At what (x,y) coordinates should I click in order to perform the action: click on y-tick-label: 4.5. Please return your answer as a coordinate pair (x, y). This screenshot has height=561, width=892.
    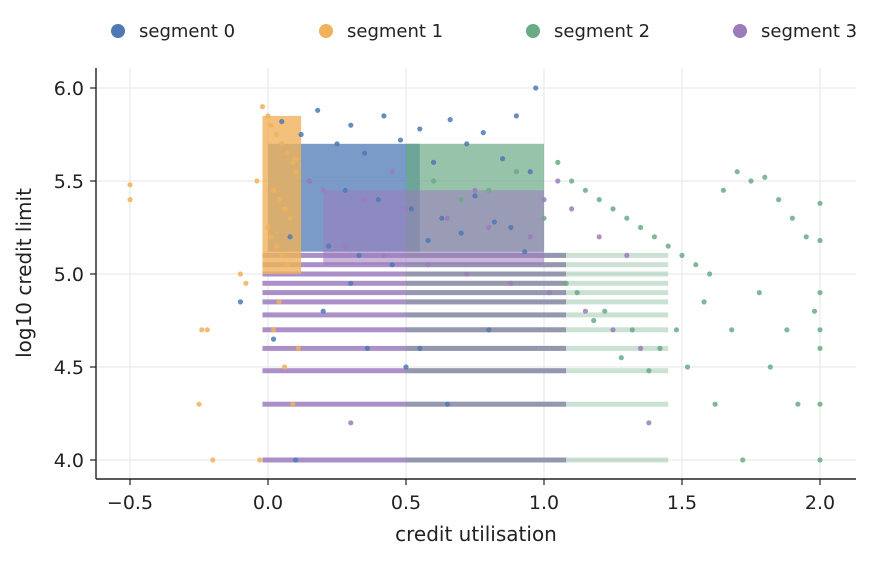
    Looking at the image, I should click on (69, 368).